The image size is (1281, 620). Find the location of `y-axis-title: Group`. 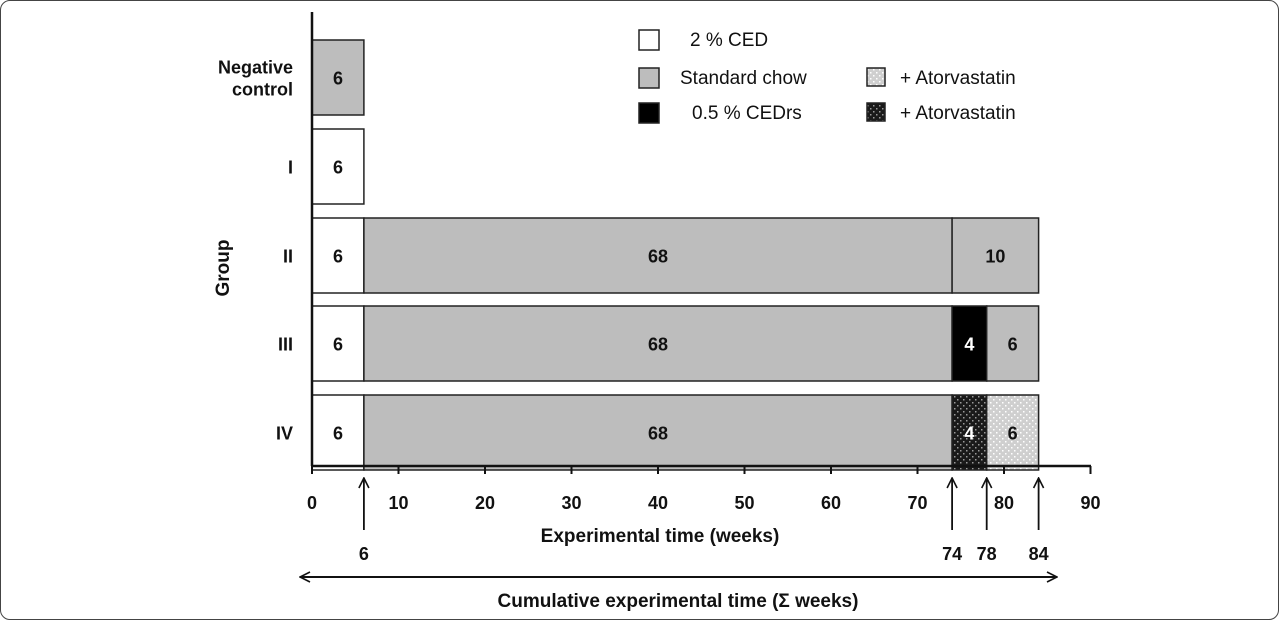

y-axis-title: Group is located at coordinates (223, 268).